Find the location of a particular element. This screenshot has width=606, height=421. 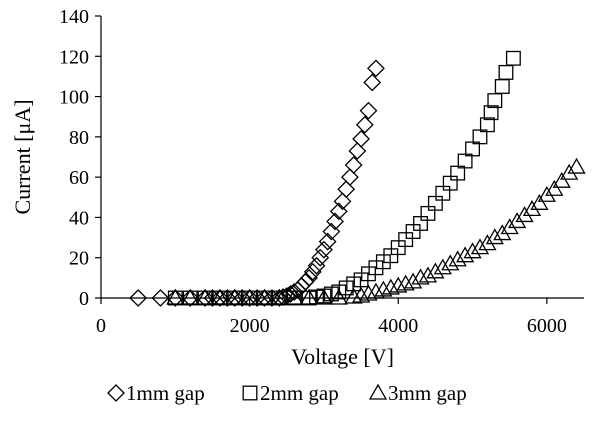

x-tick-label: 2000 is located at coordinates (250, 326).